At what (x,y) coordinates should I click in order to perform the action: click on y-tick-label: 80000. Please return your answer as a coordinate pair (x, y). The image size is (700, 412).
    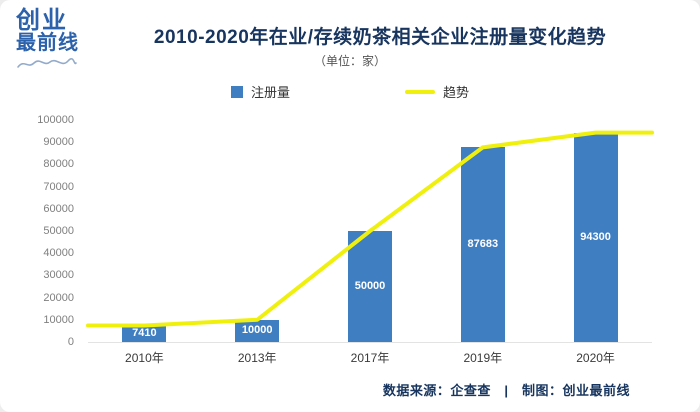
    Looking at the image, I should click on (58, 164).